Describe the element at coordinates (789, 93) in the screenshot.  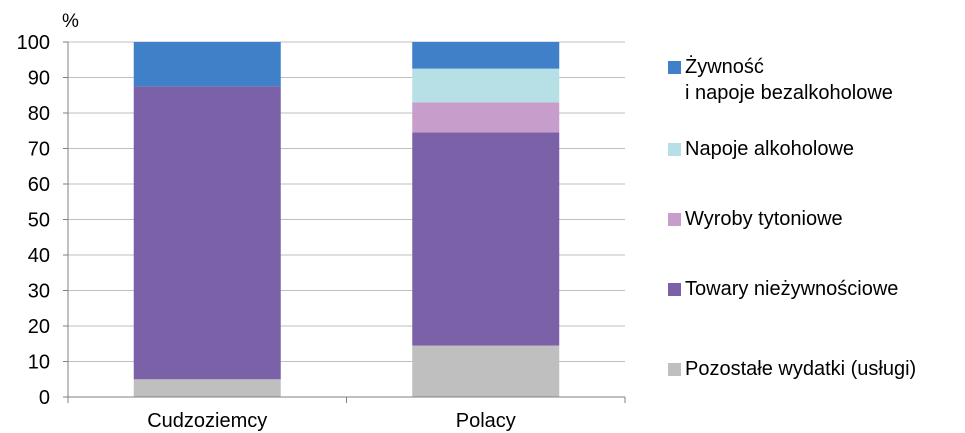
I see `legend-label-line: i napoje bezalkoholowe` at that location.